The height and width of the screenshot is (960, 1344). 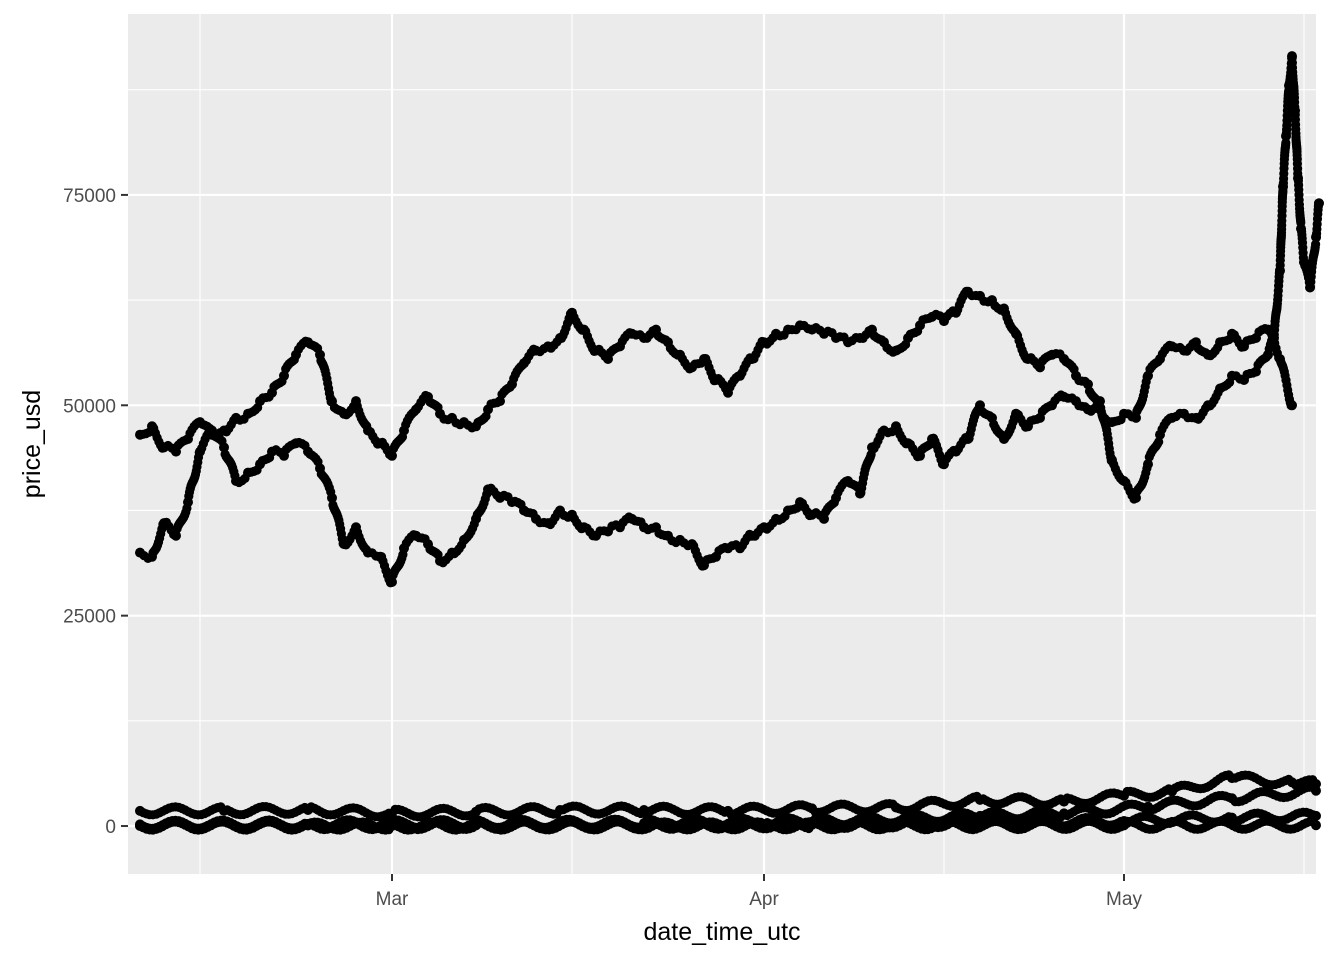 I want to click on y-tick-label: 50000, so click(x=89, y=406).